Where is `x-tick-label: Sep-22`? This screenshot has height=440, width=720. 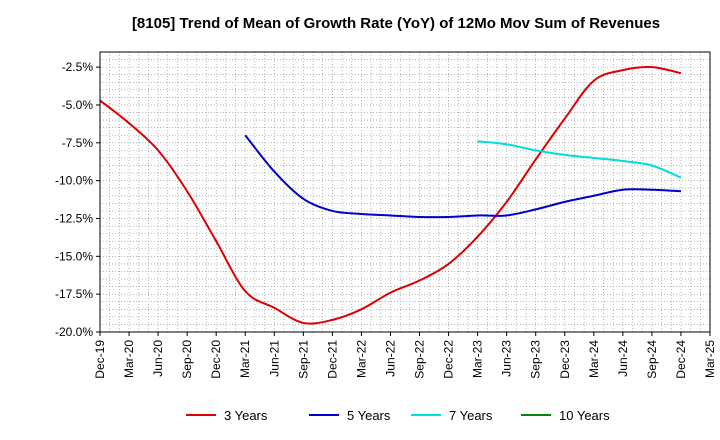 x-tick-label: Sep-22 is located at coordinates (420, 359).